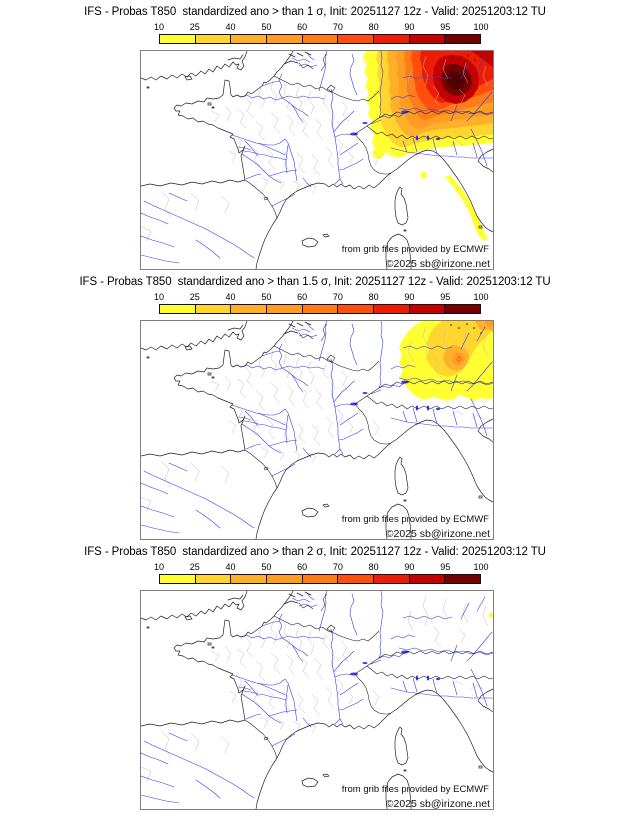 Image resolution: width=630 pixels, height=828 pixels. Describe the element at coordinates (466, 208) in the screenshot. I see `liguria-yellow-strip` at that location.